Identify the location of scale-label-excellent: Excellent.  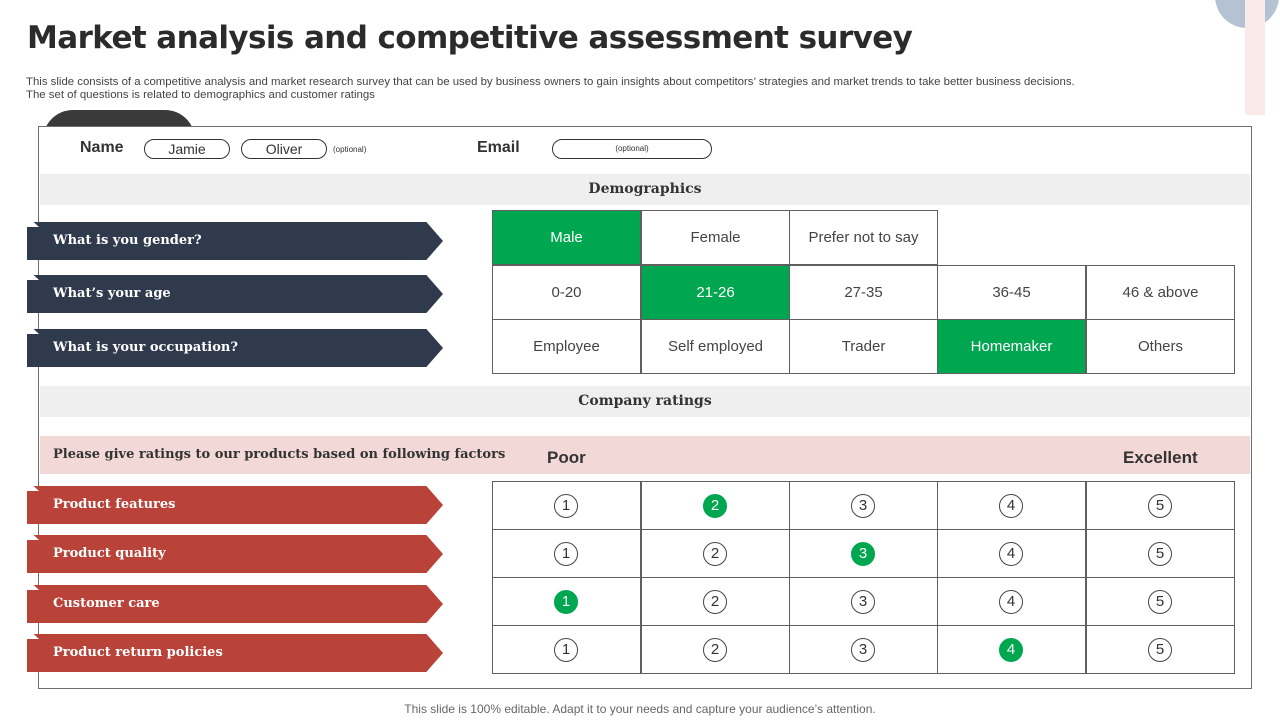
(1160, 457).